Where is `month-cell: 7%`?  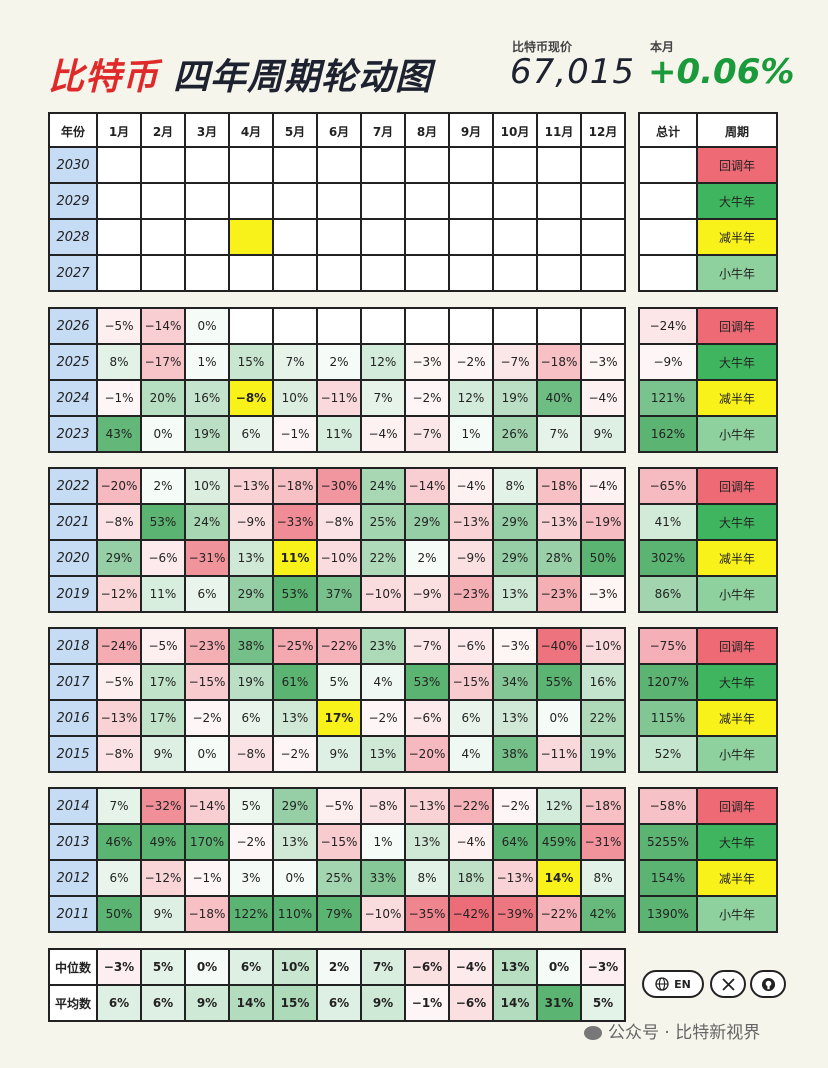 month-cell: 7% is located at coordinates (119, 806).